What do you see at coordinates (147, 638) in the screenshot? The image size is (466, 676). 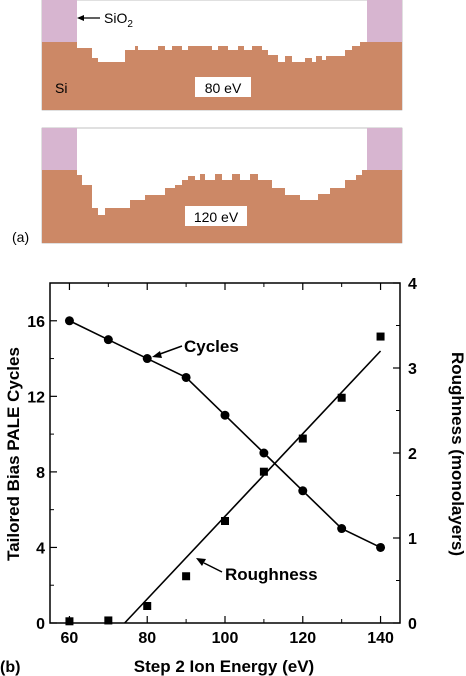 I see `x-tick-label: 80` at bounding box center [147, 638].